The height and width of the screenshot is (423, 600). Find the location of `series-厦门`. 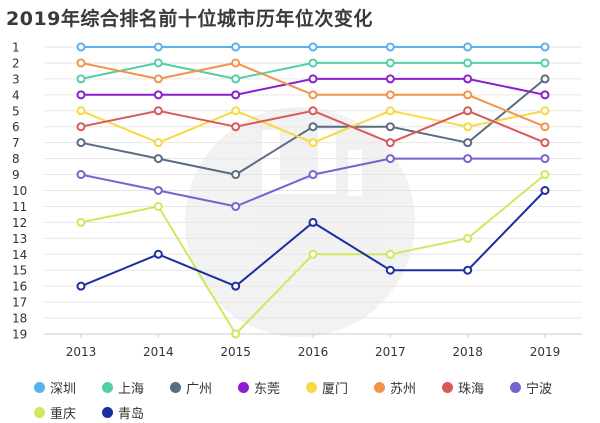

series-厦门 is located at coordinates (313, 127).